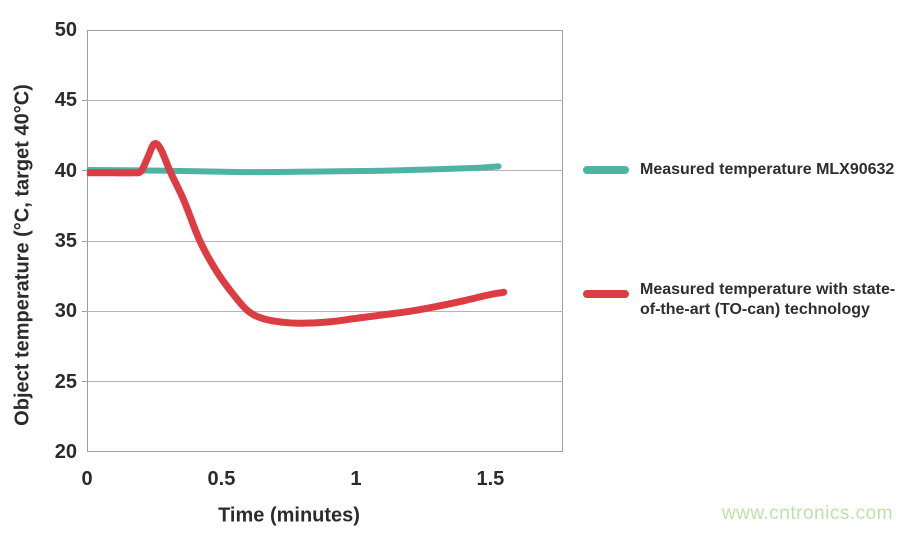 This screenshot has height=534, width=900. I want to click on x-tick-label: 0.5, so click(221, 479).